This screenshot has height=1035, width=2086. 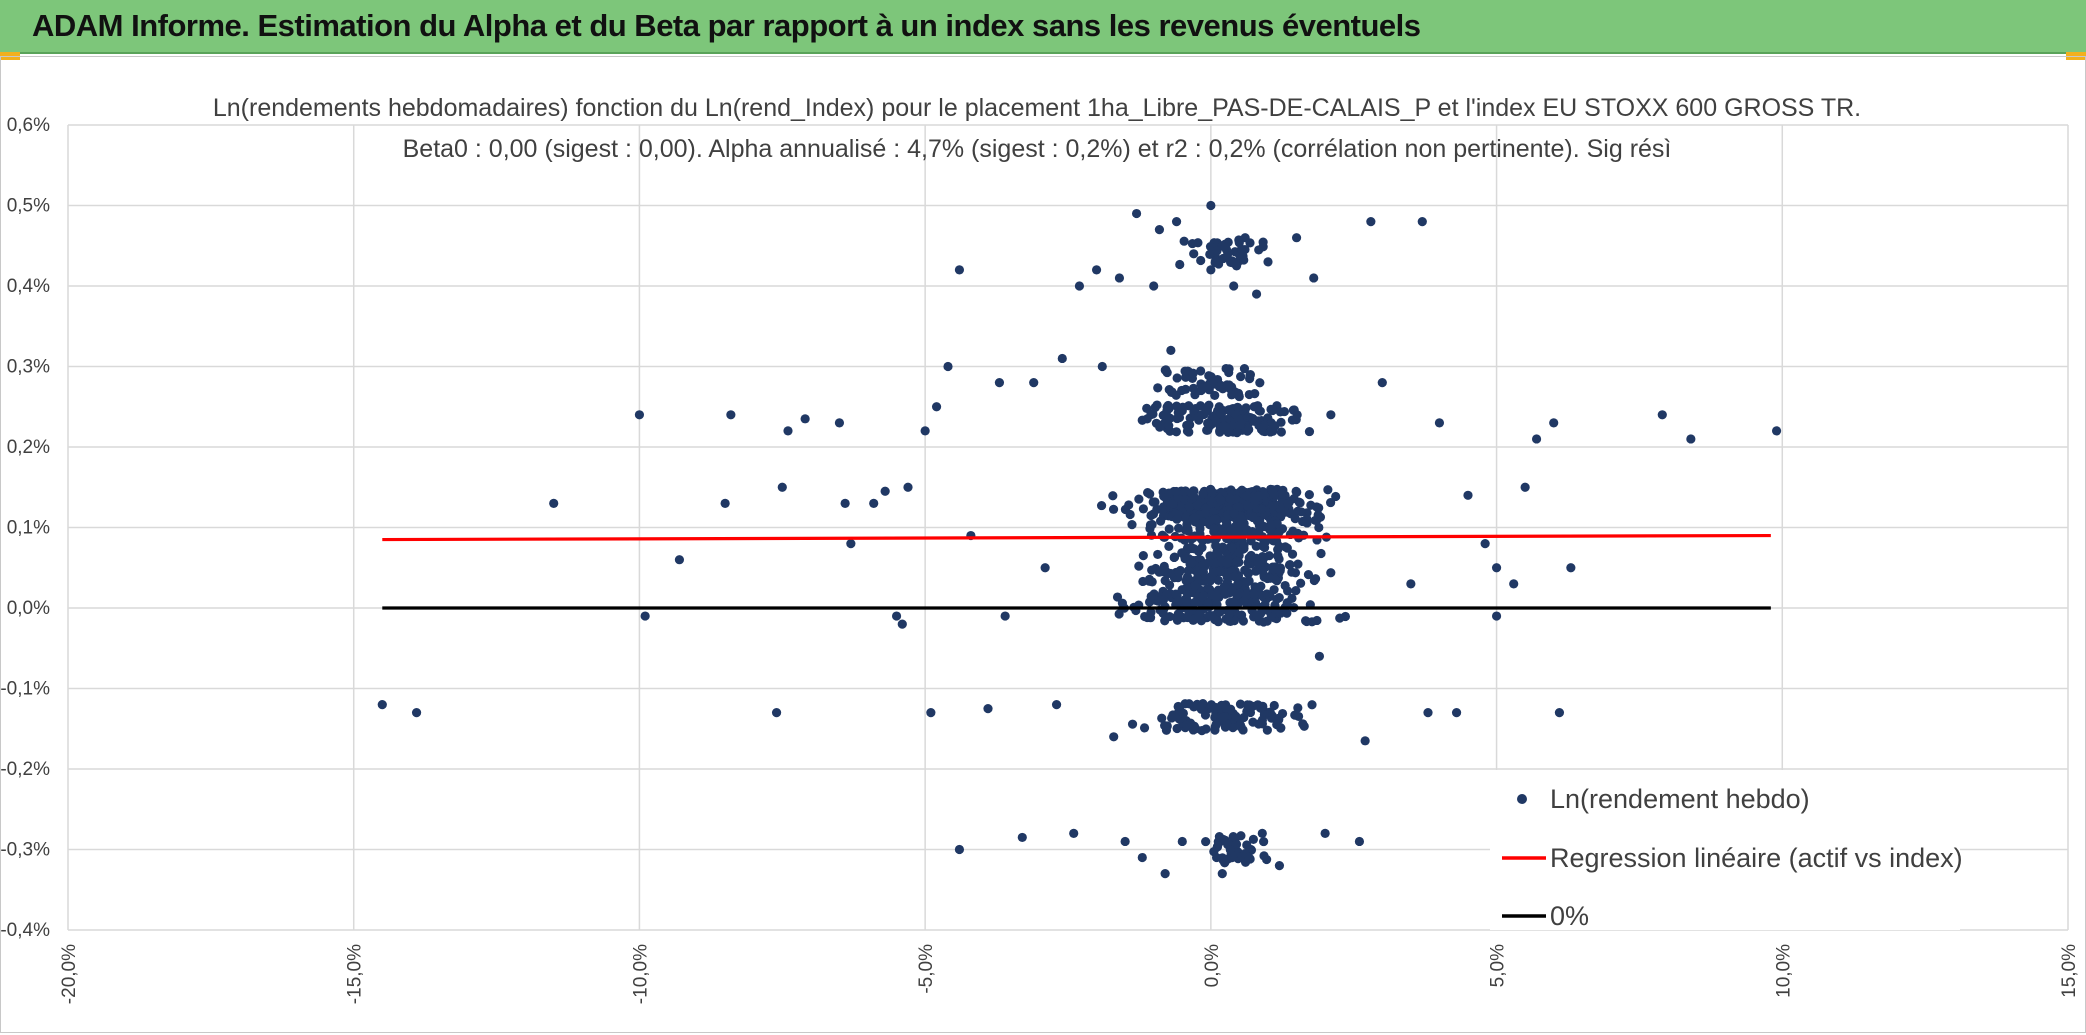 I want to click on y-tick-label: 0,0%, so click(x=28, y=608).